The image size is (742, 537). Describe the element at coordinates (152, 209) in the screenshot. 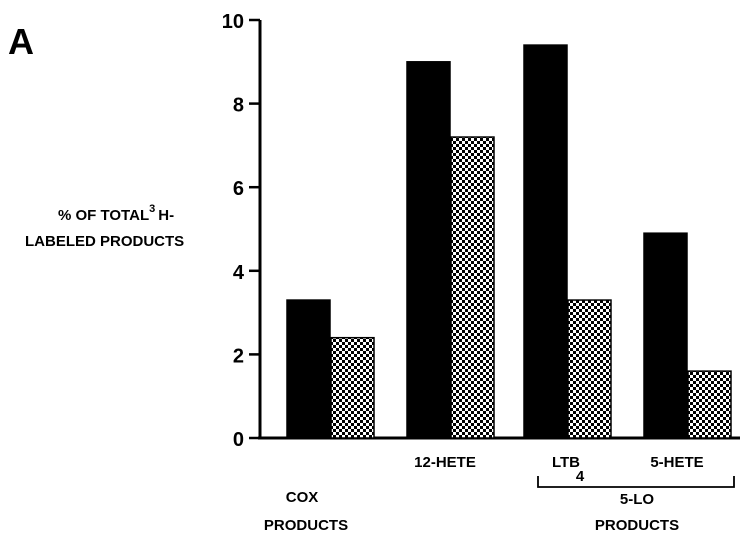

I see `y-axis-label-superscript: 3` at that location.